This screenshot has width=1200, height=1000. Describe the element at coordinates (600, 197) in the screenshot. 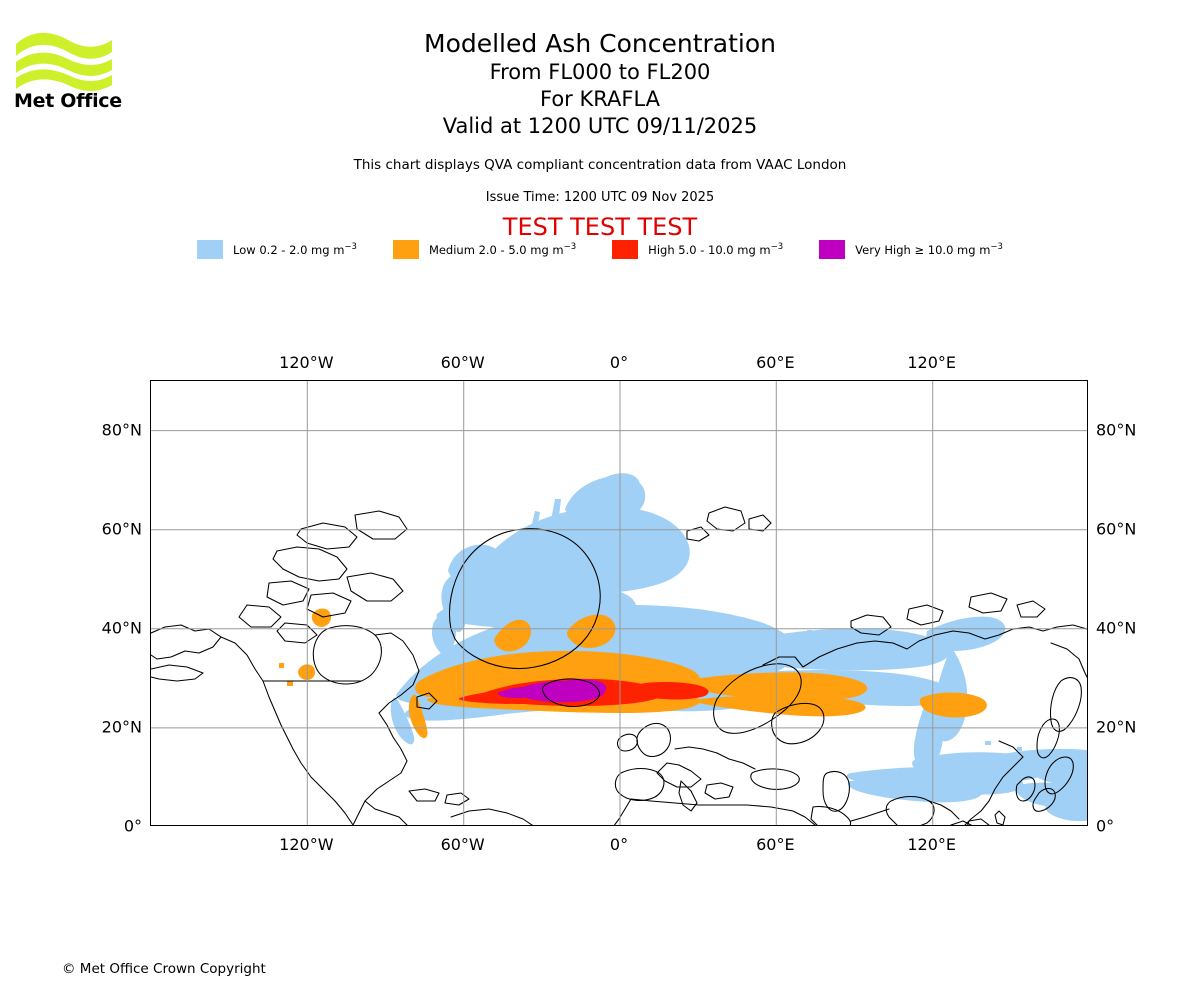

I see `issue-time: Issue Time: 1200 UTC 09 Nov 2025` at that location.